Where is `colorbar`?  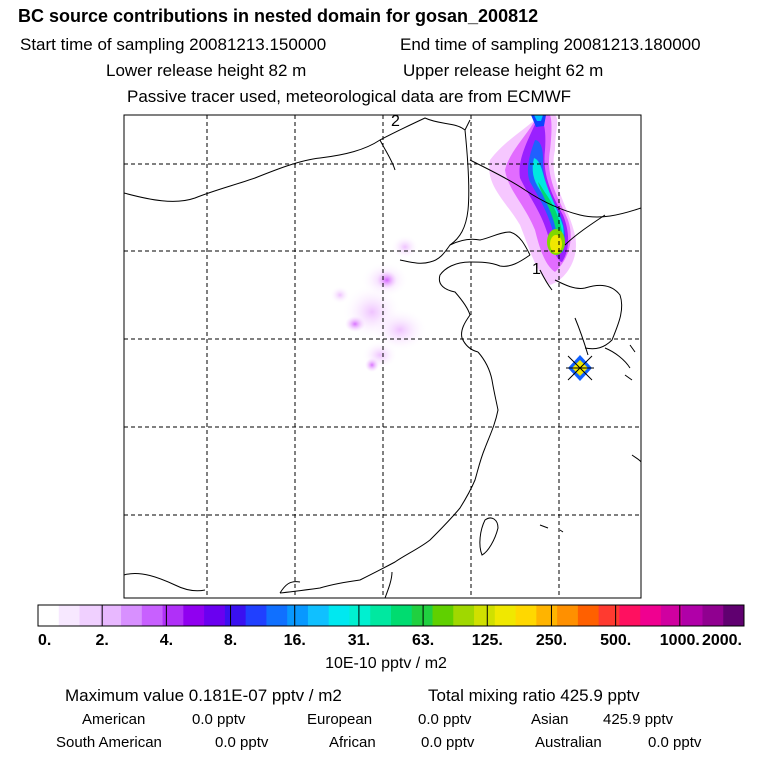 colorbar is located at coordinates (391, 615).